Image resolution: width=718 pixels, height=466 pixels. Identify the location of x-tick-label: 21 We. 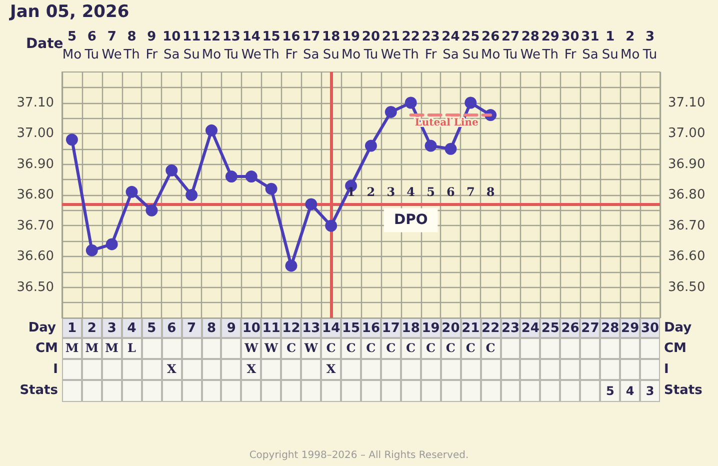
(390, 46).